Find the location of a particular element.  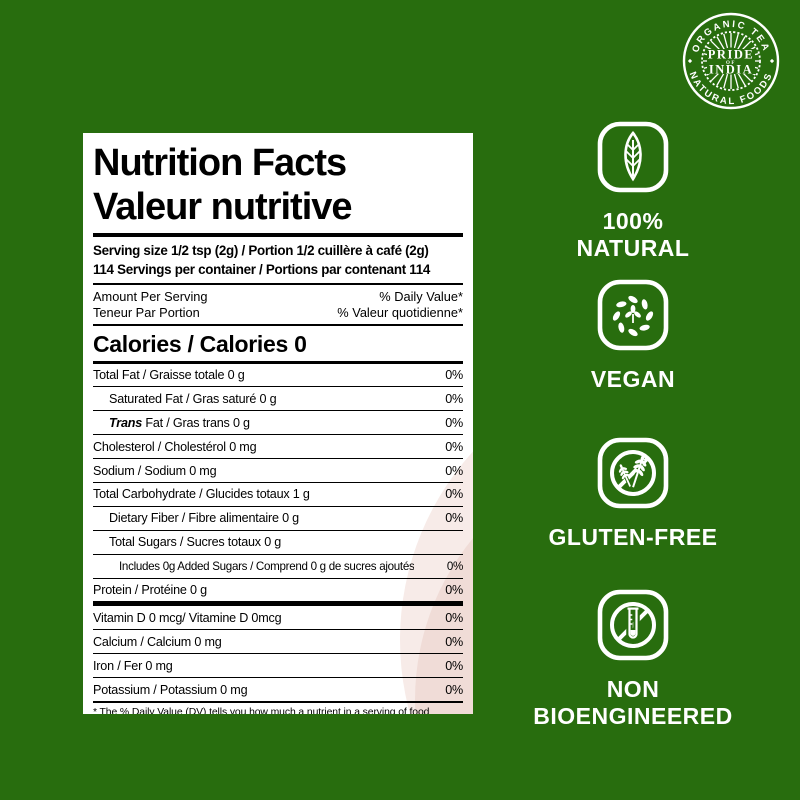

nutrition-row: Potassium / Potassium 0 mg 0% is located at coordinates (278, 690).